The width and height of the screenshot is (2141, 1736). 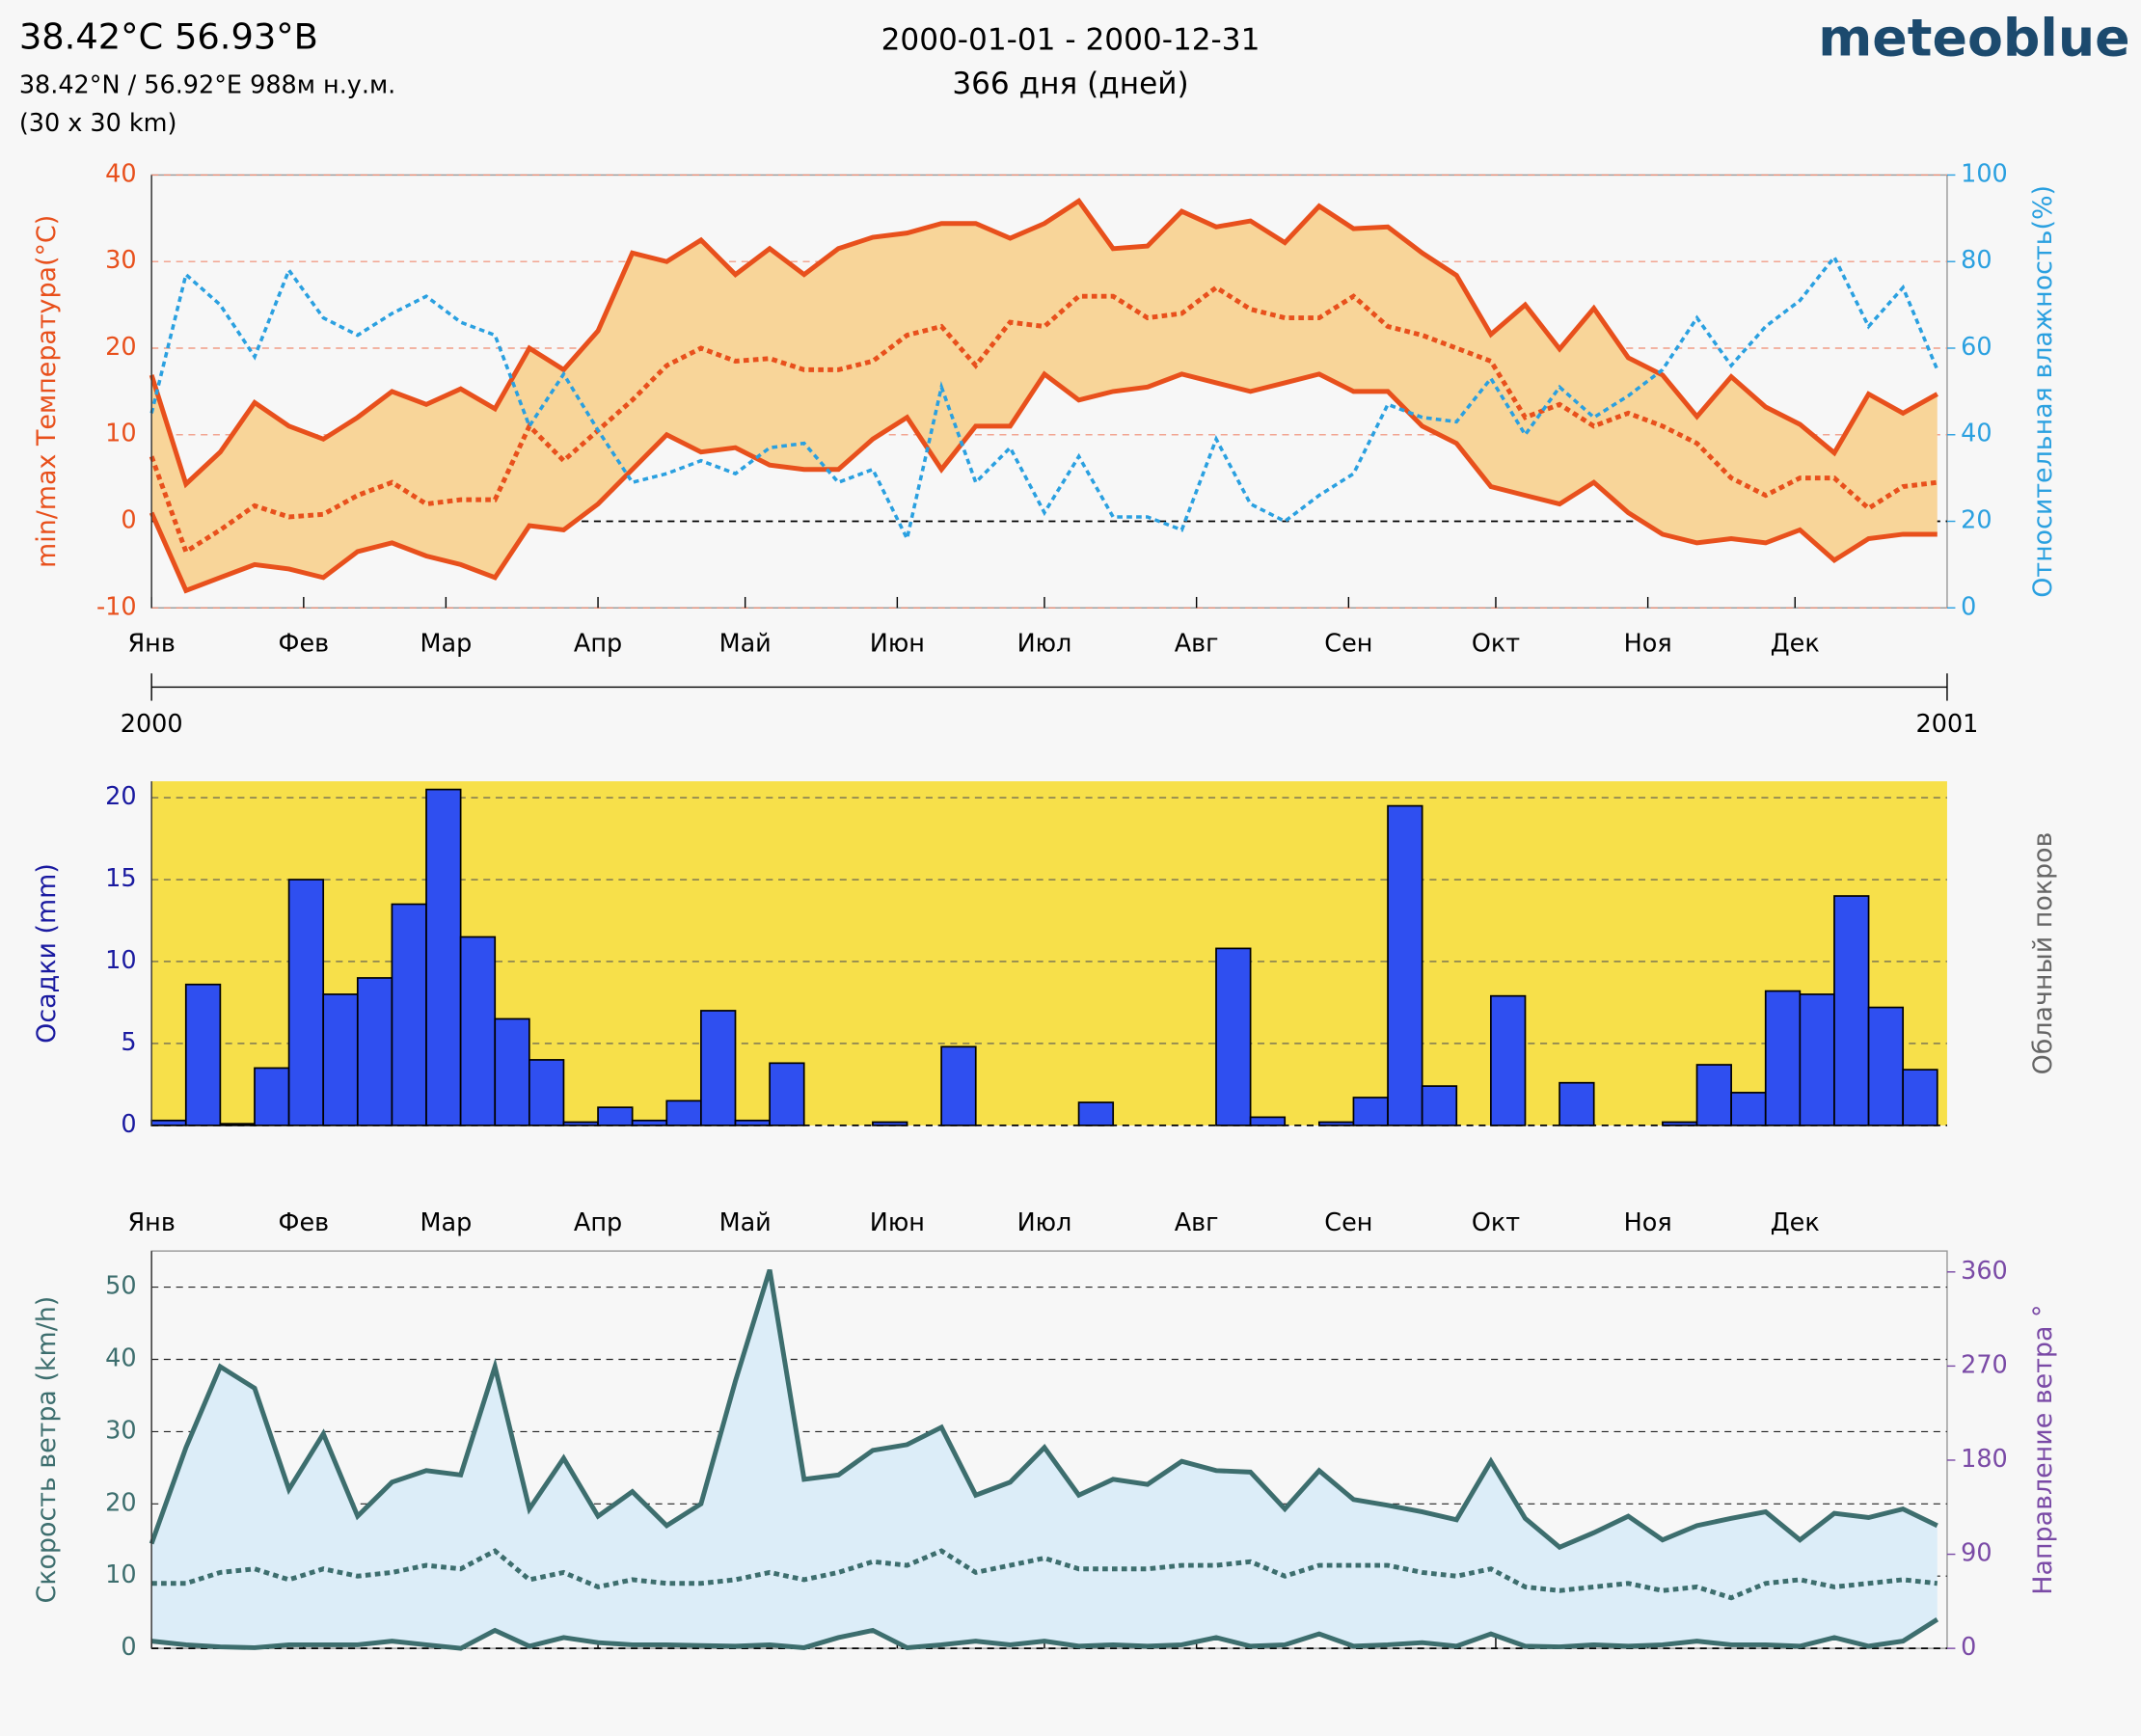 I want to click on y-axis-label: min/max Температура(°C), so click(x=47, y=392).